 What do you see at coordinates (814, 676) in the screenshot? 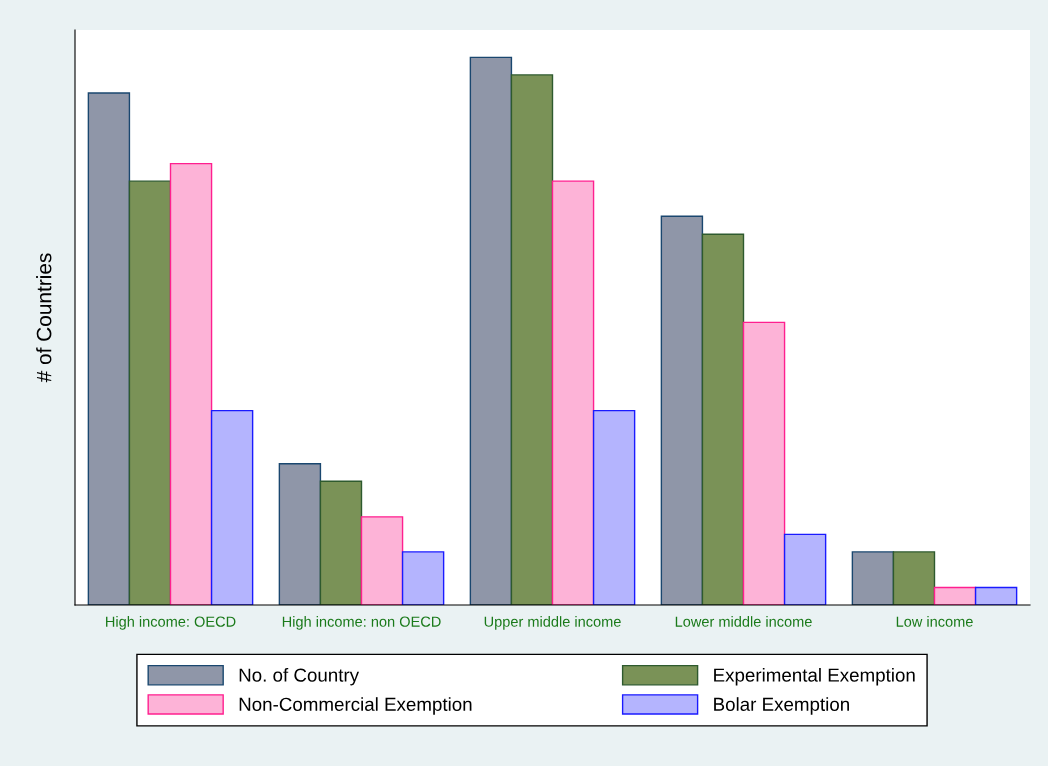
I see `legend-label: Experimental Exemption` at bounding box center [814, 676].